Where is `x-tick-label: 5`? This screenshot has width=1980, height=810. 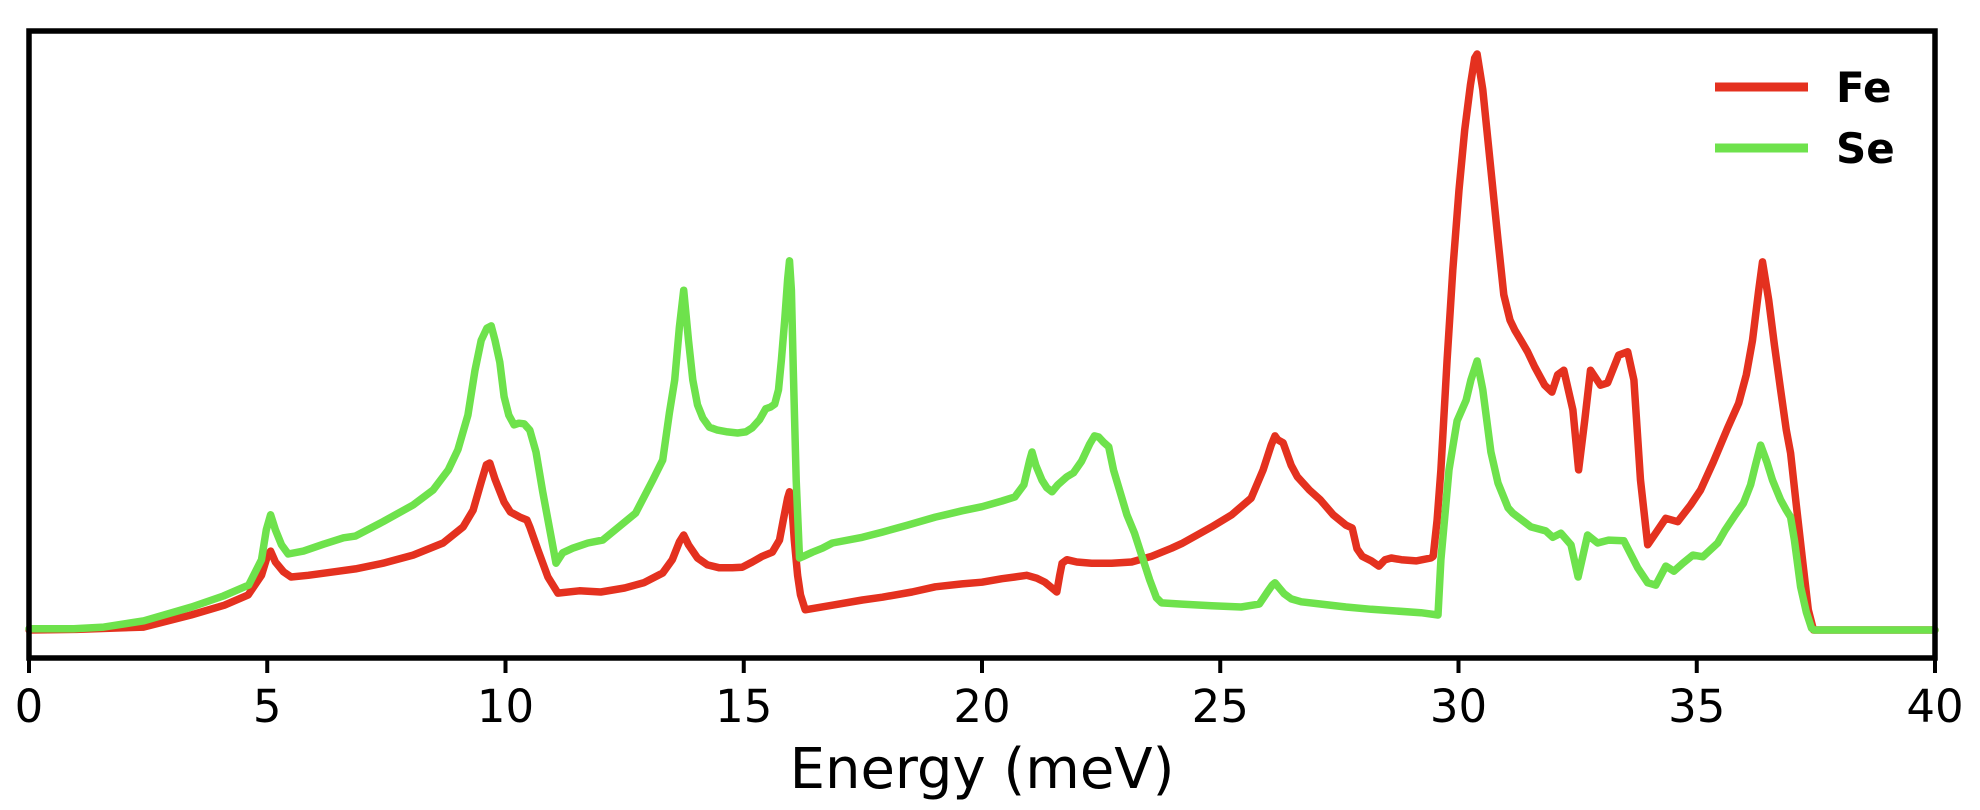 x-tick-label: 5 is located at coordinates (267, 706).